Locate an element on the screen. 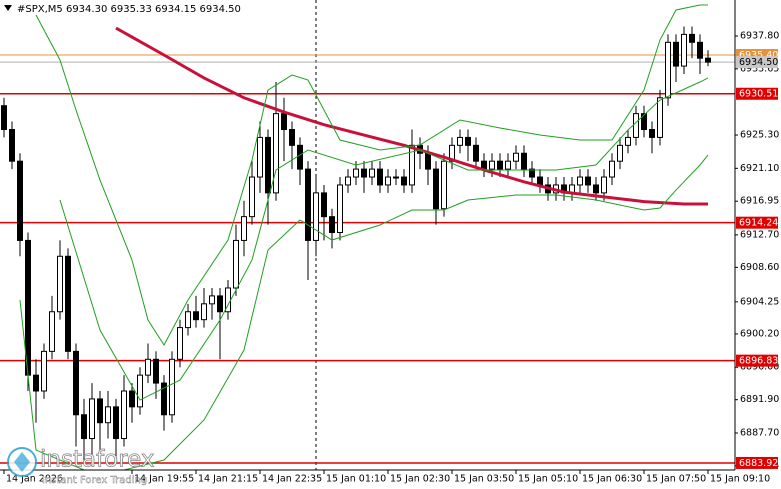  y-tick-label: 6925.30 is located at coordinates (759, 135).